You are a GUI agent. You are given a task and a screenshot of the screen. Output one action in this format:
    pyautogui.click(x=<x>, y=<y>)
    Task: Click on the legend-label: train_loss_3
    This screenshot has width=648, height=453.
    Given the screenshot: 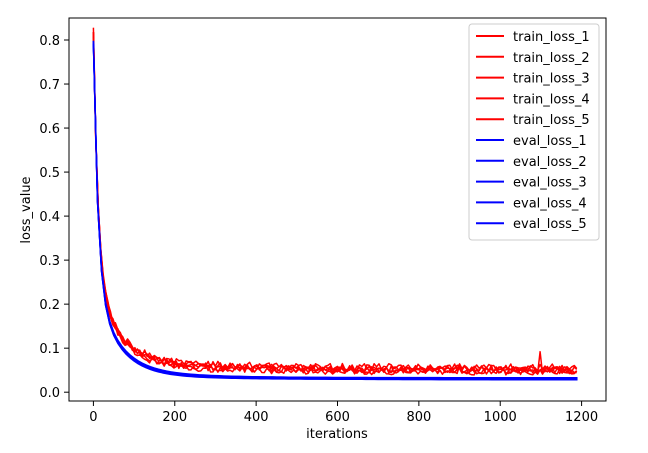 What is the action you would take?
    pyautogui.click(x=551, y=79)
    